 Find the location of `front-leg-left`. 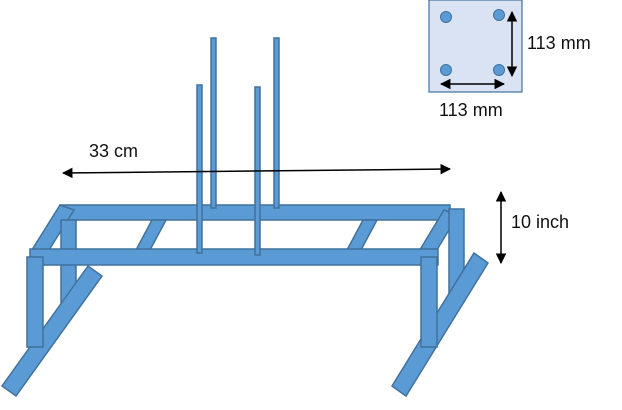

front-leg-left is located at coordinates (35, 302).